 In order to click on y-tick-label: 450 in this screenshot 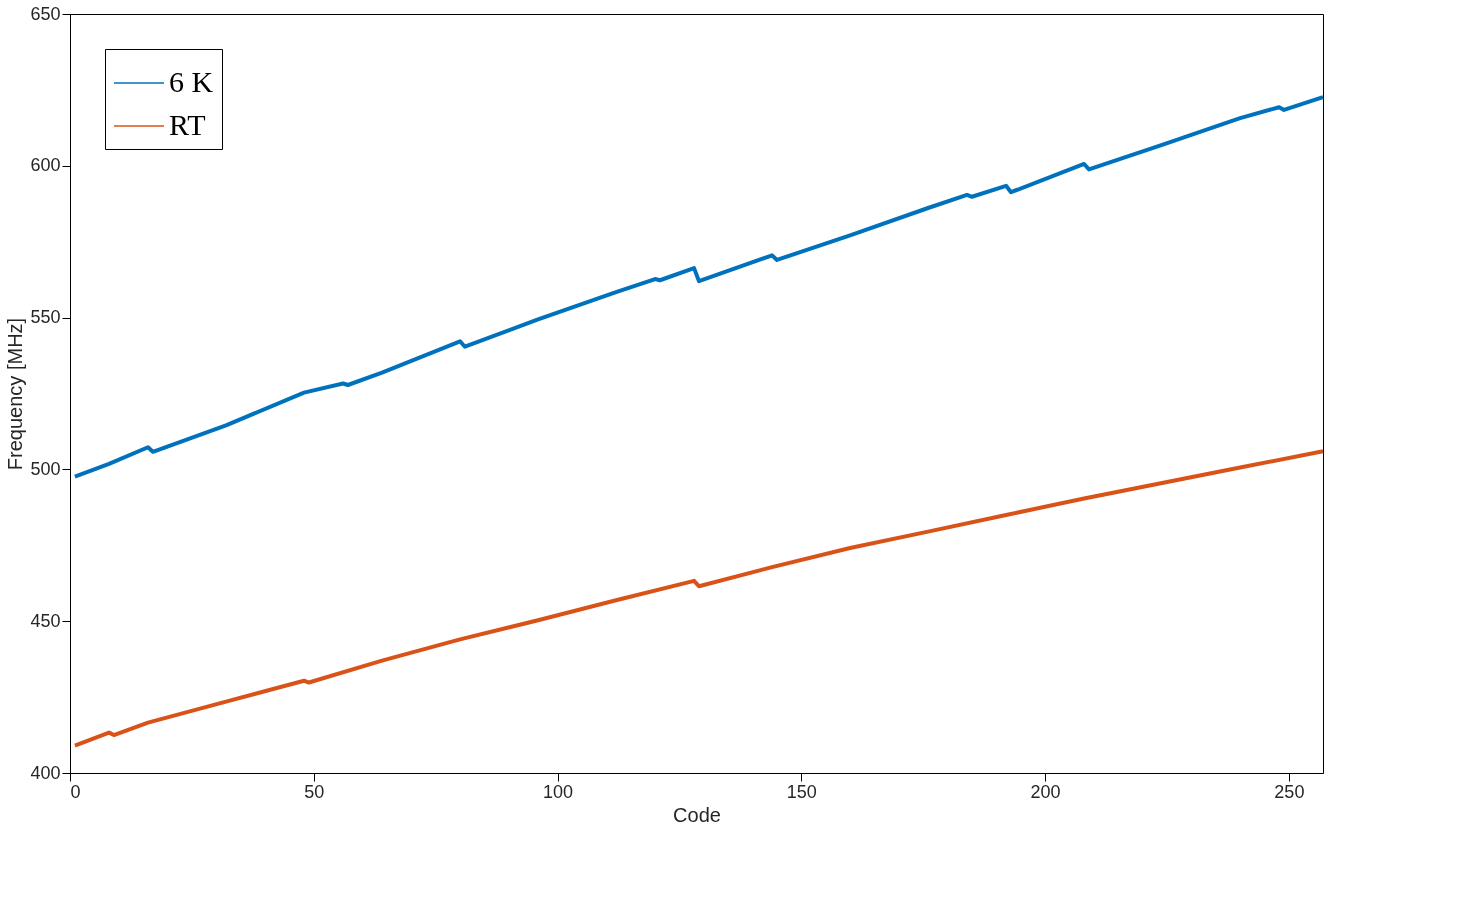, I will do `click(45, 620)`.